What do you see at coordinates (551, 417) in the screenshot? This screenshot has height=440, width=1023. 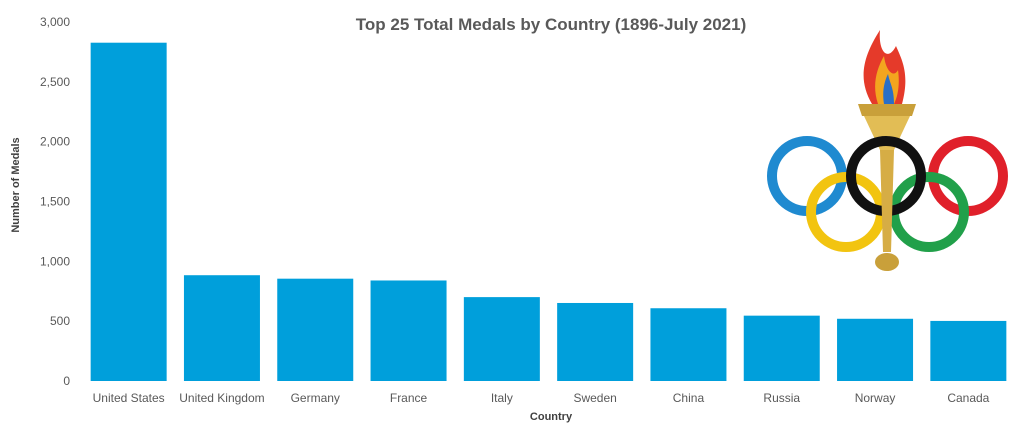 I see `x-axis-title: Country` at bounding box center [551, 417].